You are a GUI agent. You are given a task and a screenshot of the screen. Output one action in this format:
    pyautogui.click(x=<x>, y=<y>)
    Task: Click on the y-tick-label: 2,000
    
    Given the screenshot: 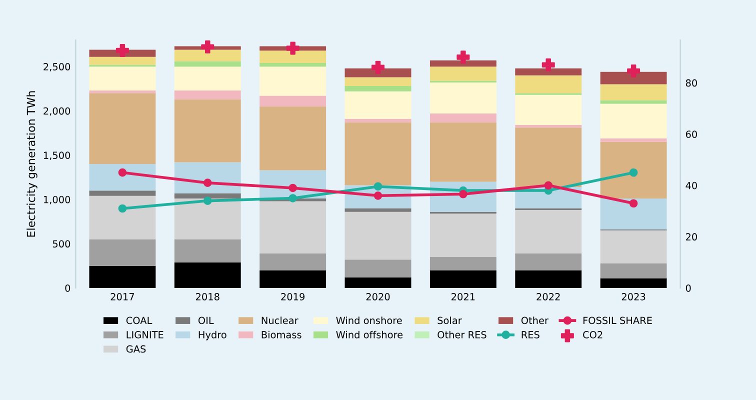 What is the action you would take?
    pyautogui.click(x=57, y=111)
    